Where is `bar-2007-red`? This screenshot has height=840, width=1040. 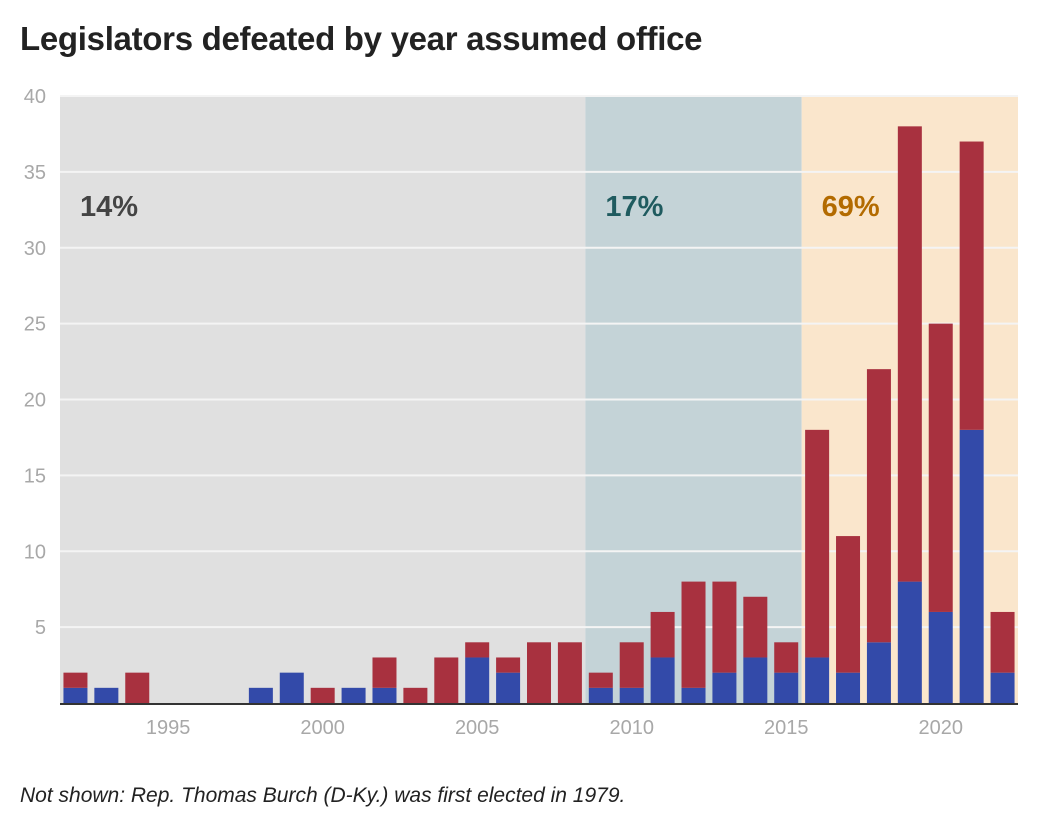
bar-2007-red is located at coordinates (539, 672).